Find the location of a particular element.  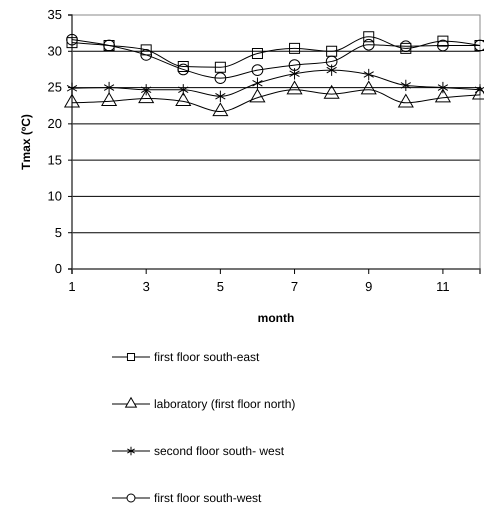

legend-label: first floor south-east is located at coordinates (207, 357).